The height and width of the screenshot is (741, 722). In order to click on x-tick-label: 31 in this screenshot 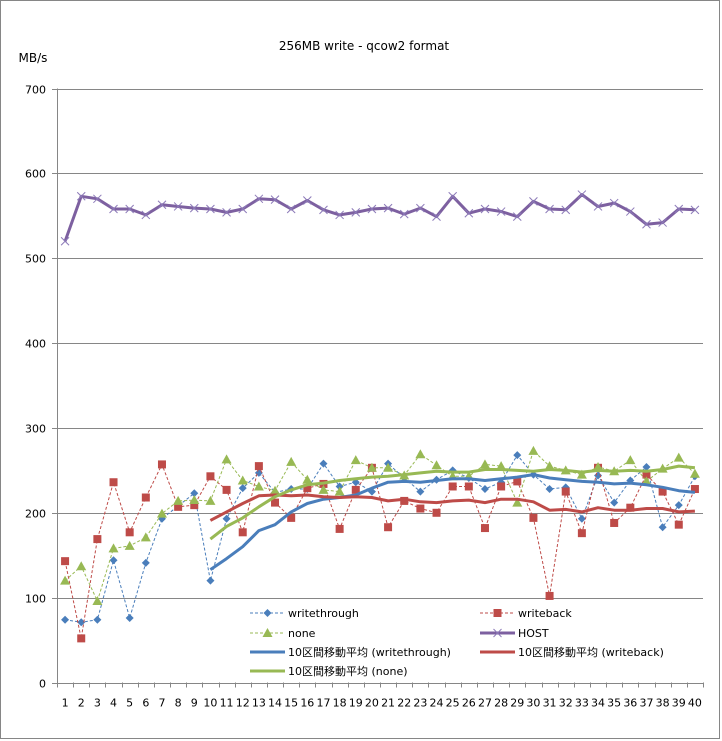, I will do `click(550, 703)`.